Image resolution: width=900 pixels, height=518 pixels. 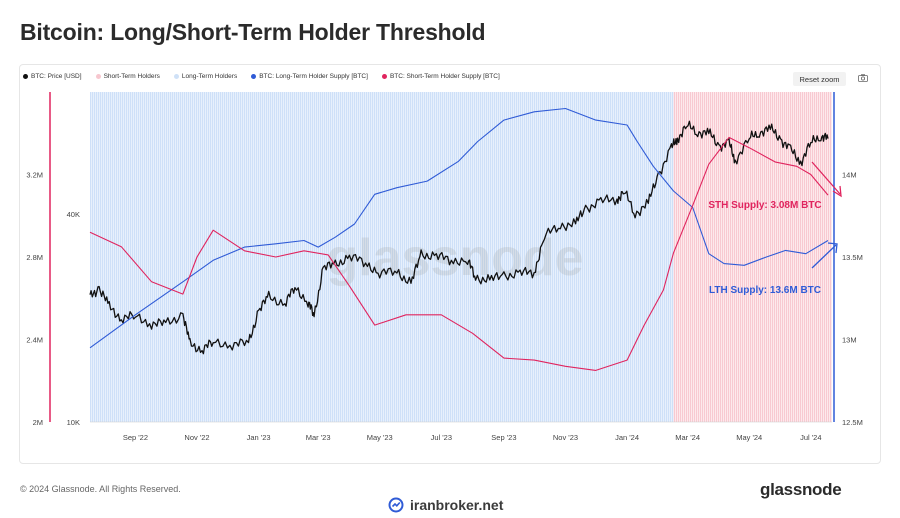 I want to click on iranbroker-logo-icon, so click(x=396, y=505).